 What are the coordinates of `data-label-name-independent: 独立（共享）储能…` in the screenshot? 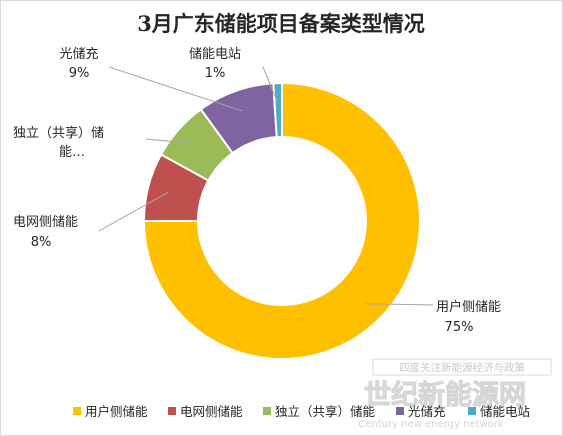 It's located at (58, 142).